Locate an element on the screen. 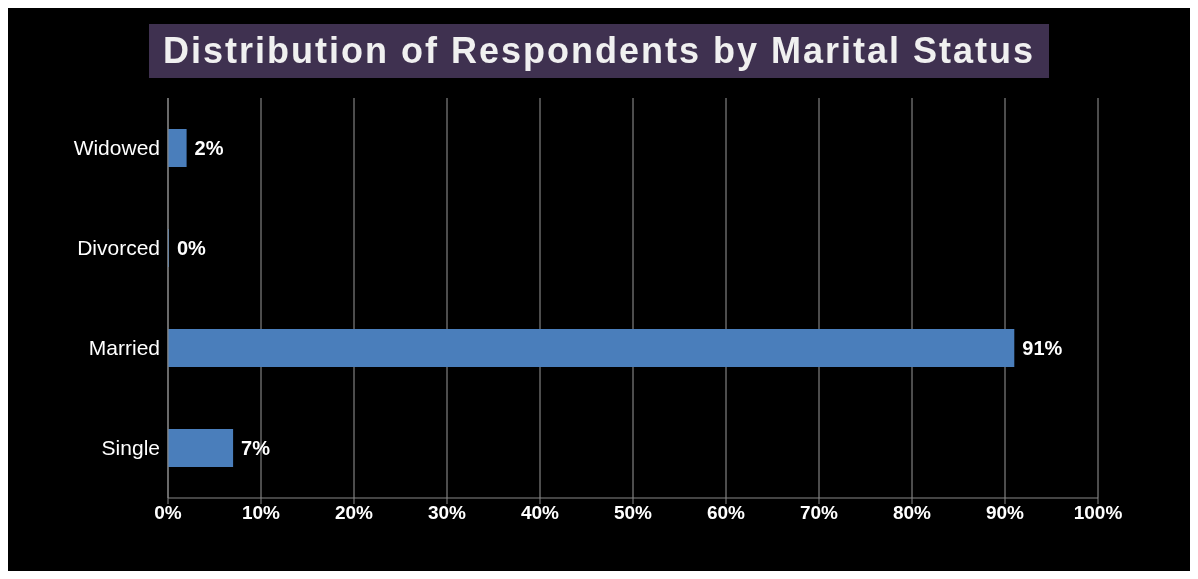 This screenshot has height=579, width=1198. x-tick-label: 60% is located at coordinates (726, 513).